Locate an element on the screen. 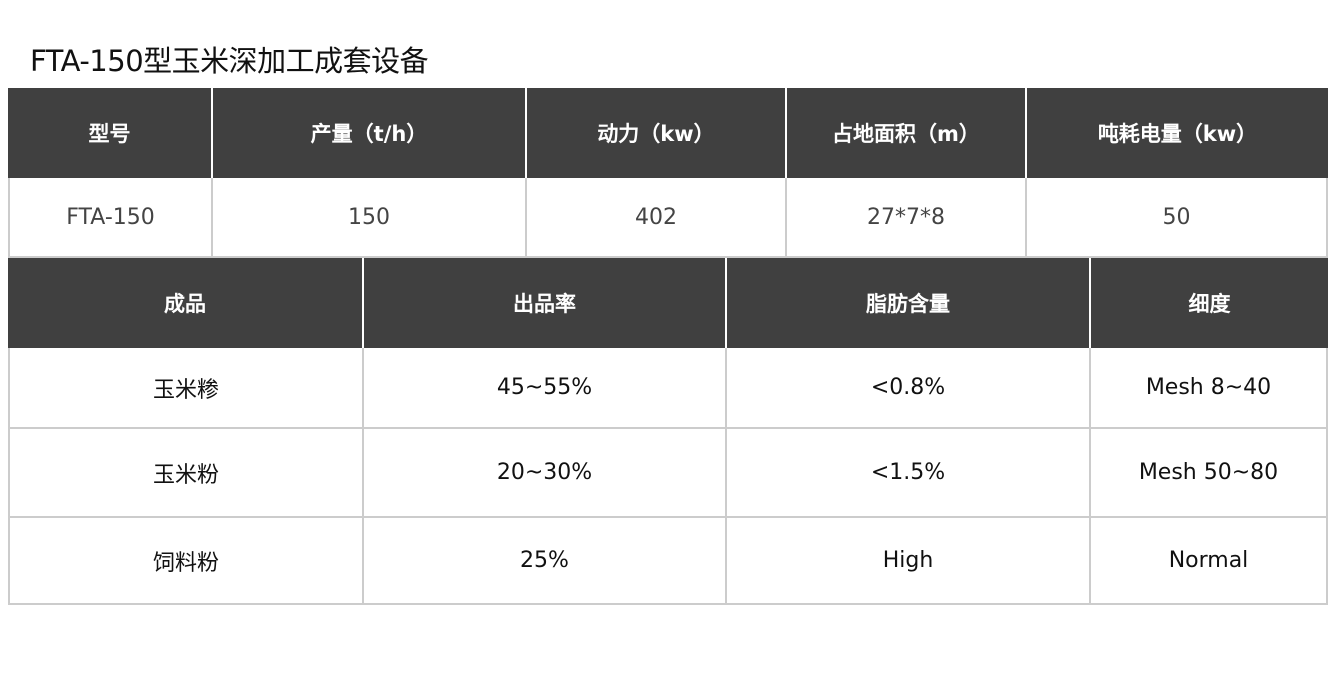 Image resolution: width=1340 pixels, height=680 pixels. table-cell: 20~30% is located at coordinates (545, 473).